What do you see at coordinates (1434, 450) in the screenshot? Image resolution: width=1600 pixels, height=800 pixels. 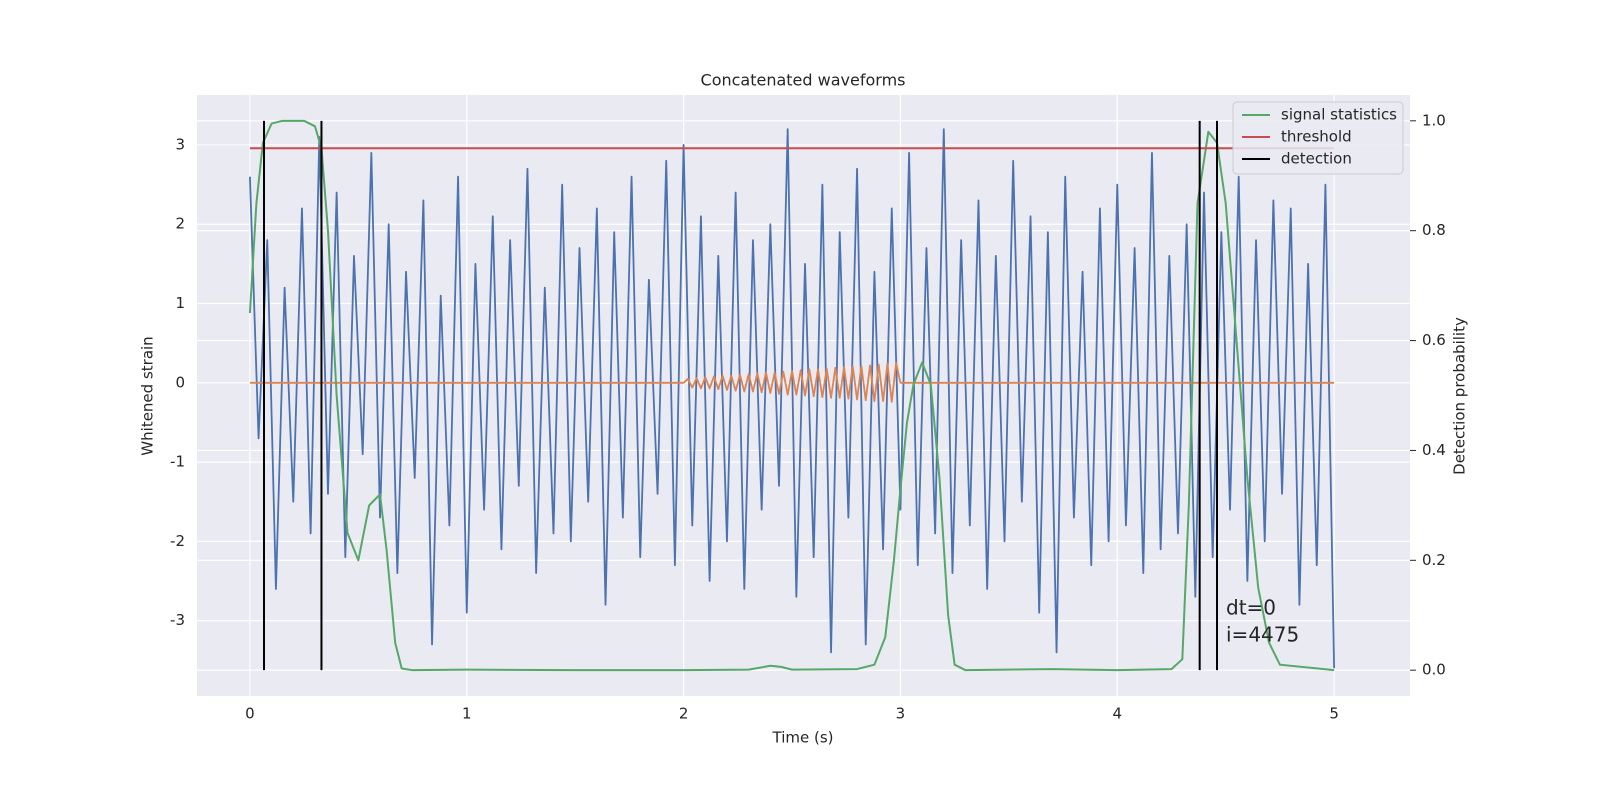 I see `y2-tick-label: 0.4` at bounding box center [1434, 450].